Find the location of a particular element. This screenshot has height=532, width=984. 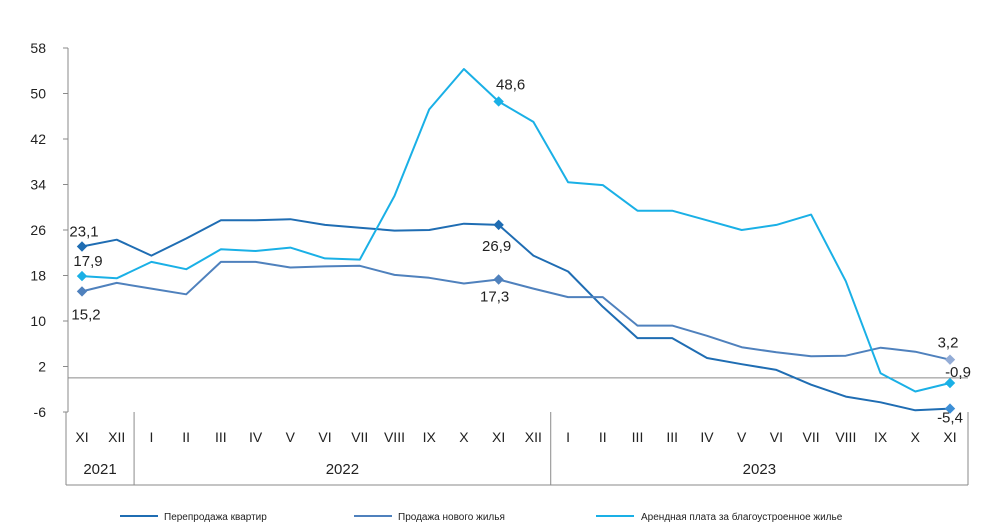

year-label: 2022 is located at coordinates (342, 469).